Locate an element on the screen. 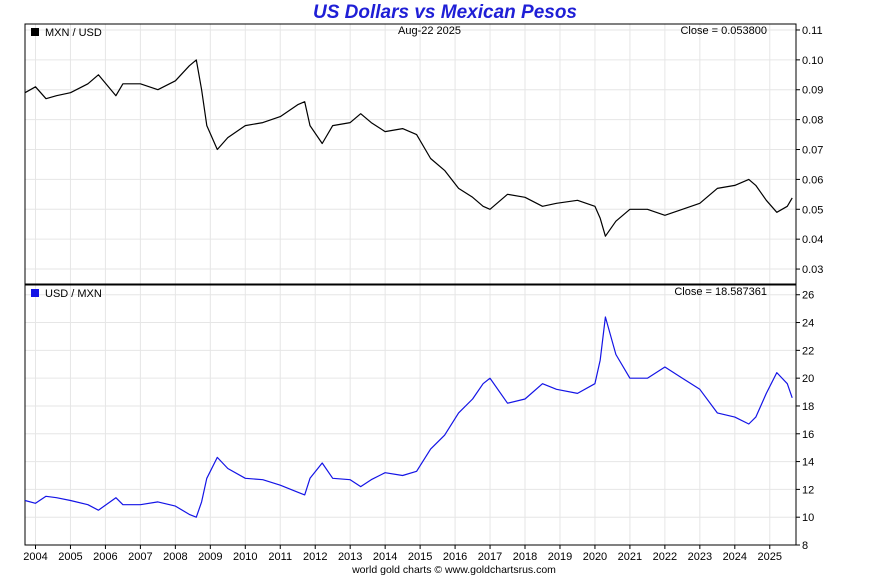 This screenshot has height=575, width=890. y-tick-label: 0.09 is located at coordinates (812, 91).